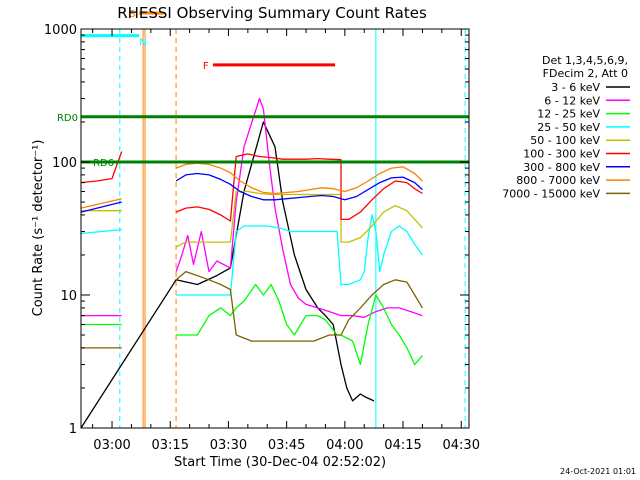 This screenshot has height=480, width=640. What do you see at coordinates (402, 445) in the screenshot?
I see `x-tick-label-5: 04:15` at bounding box center [402, 445].